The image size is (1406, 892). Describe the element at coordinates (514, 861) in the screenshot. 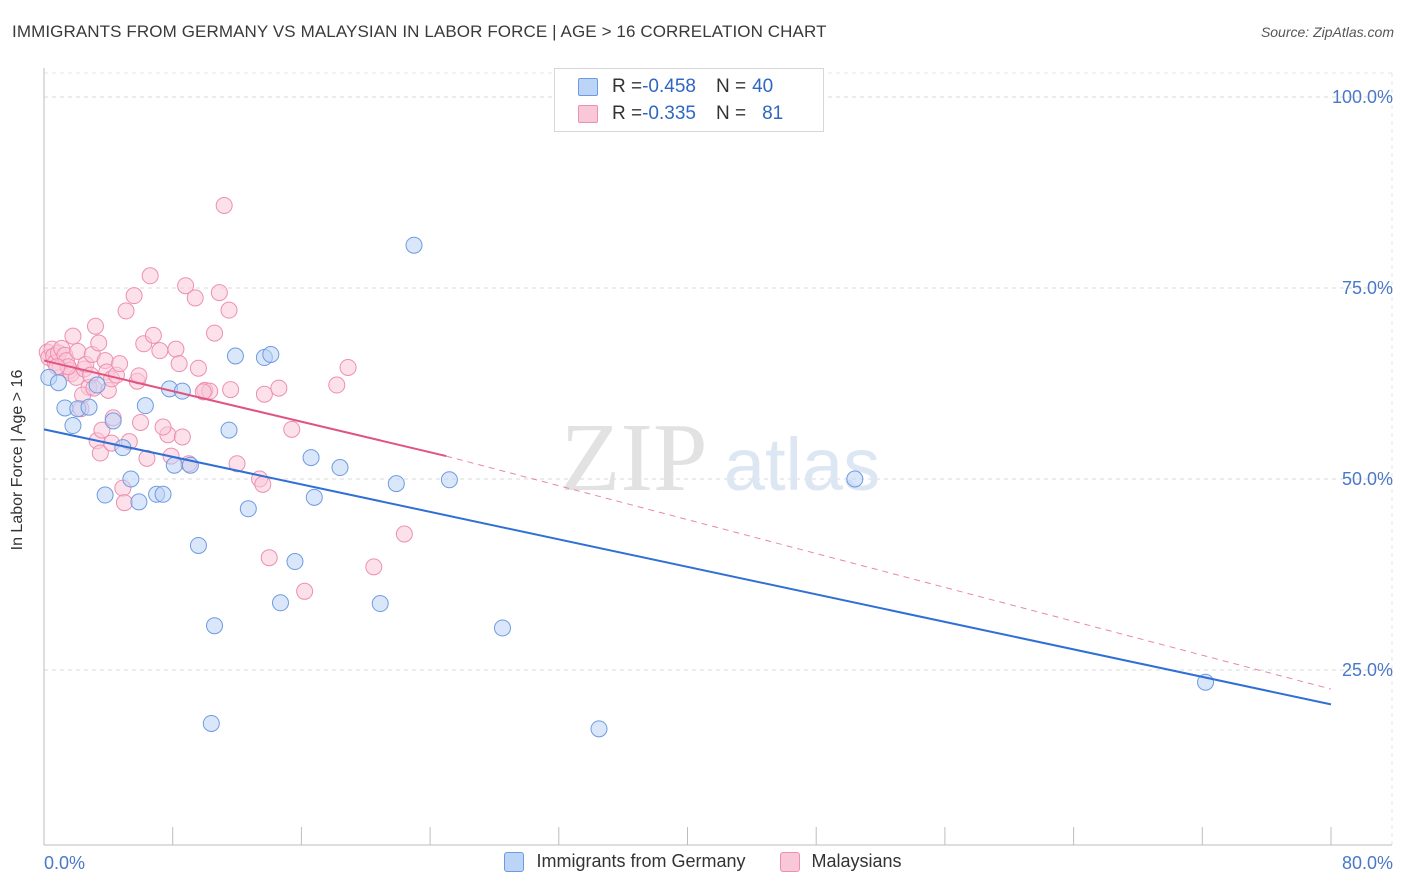

I see `legend-swatch-germany` at that location.